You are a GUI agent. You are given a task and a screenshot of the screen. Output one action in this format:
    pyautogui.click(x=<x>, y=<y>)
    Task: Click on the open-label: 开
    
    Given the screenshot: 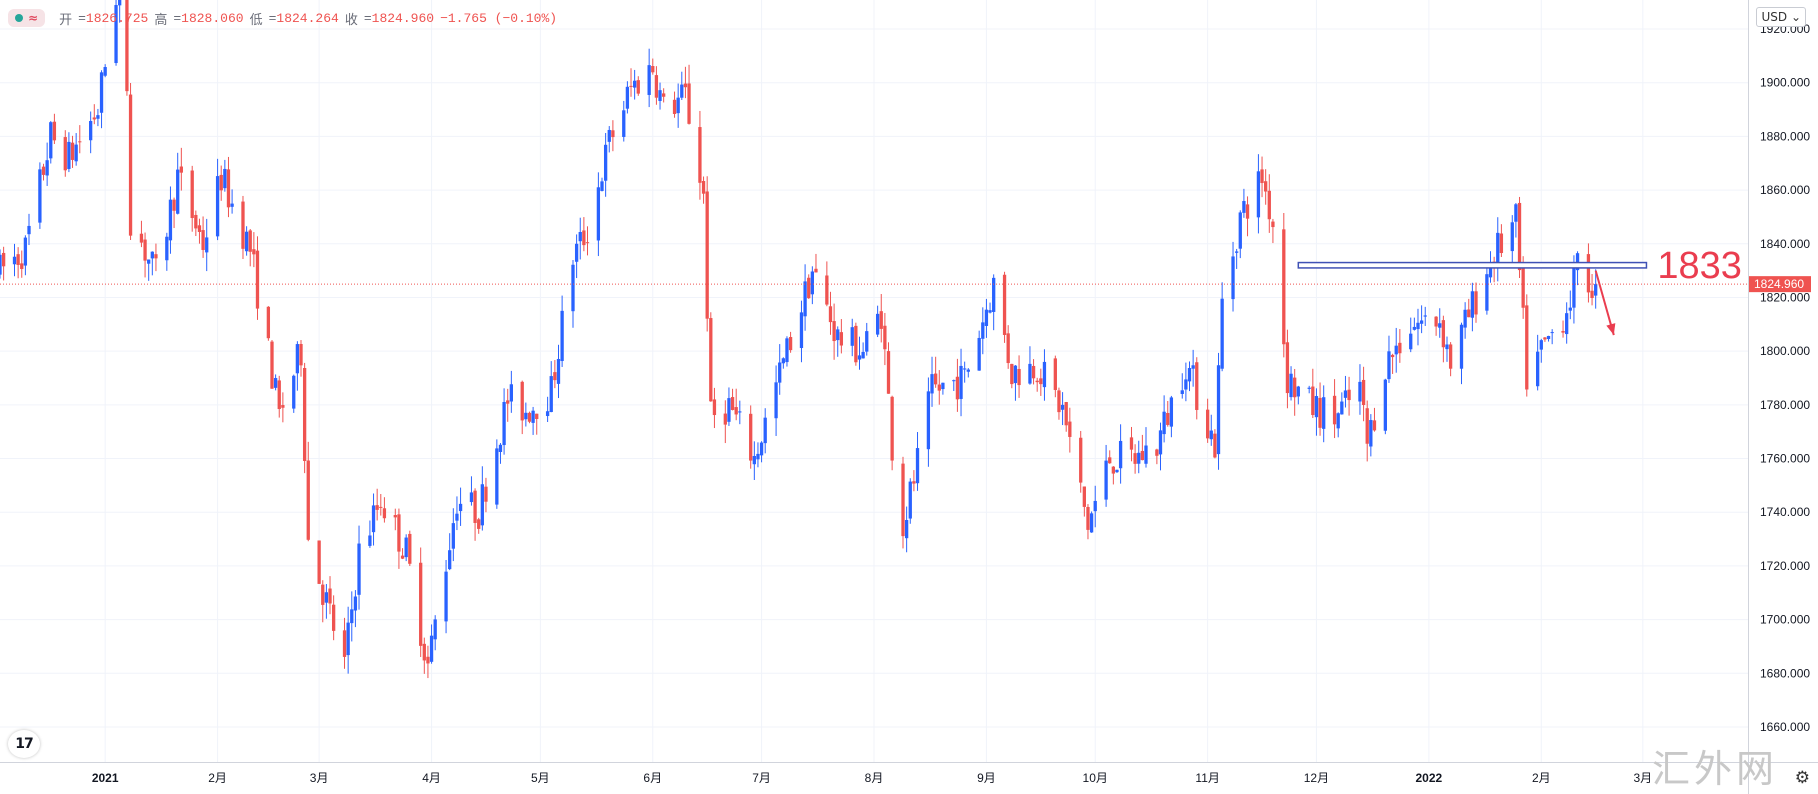 What is the action you would take?
    pyautogui.click(x=66, y=20)
    